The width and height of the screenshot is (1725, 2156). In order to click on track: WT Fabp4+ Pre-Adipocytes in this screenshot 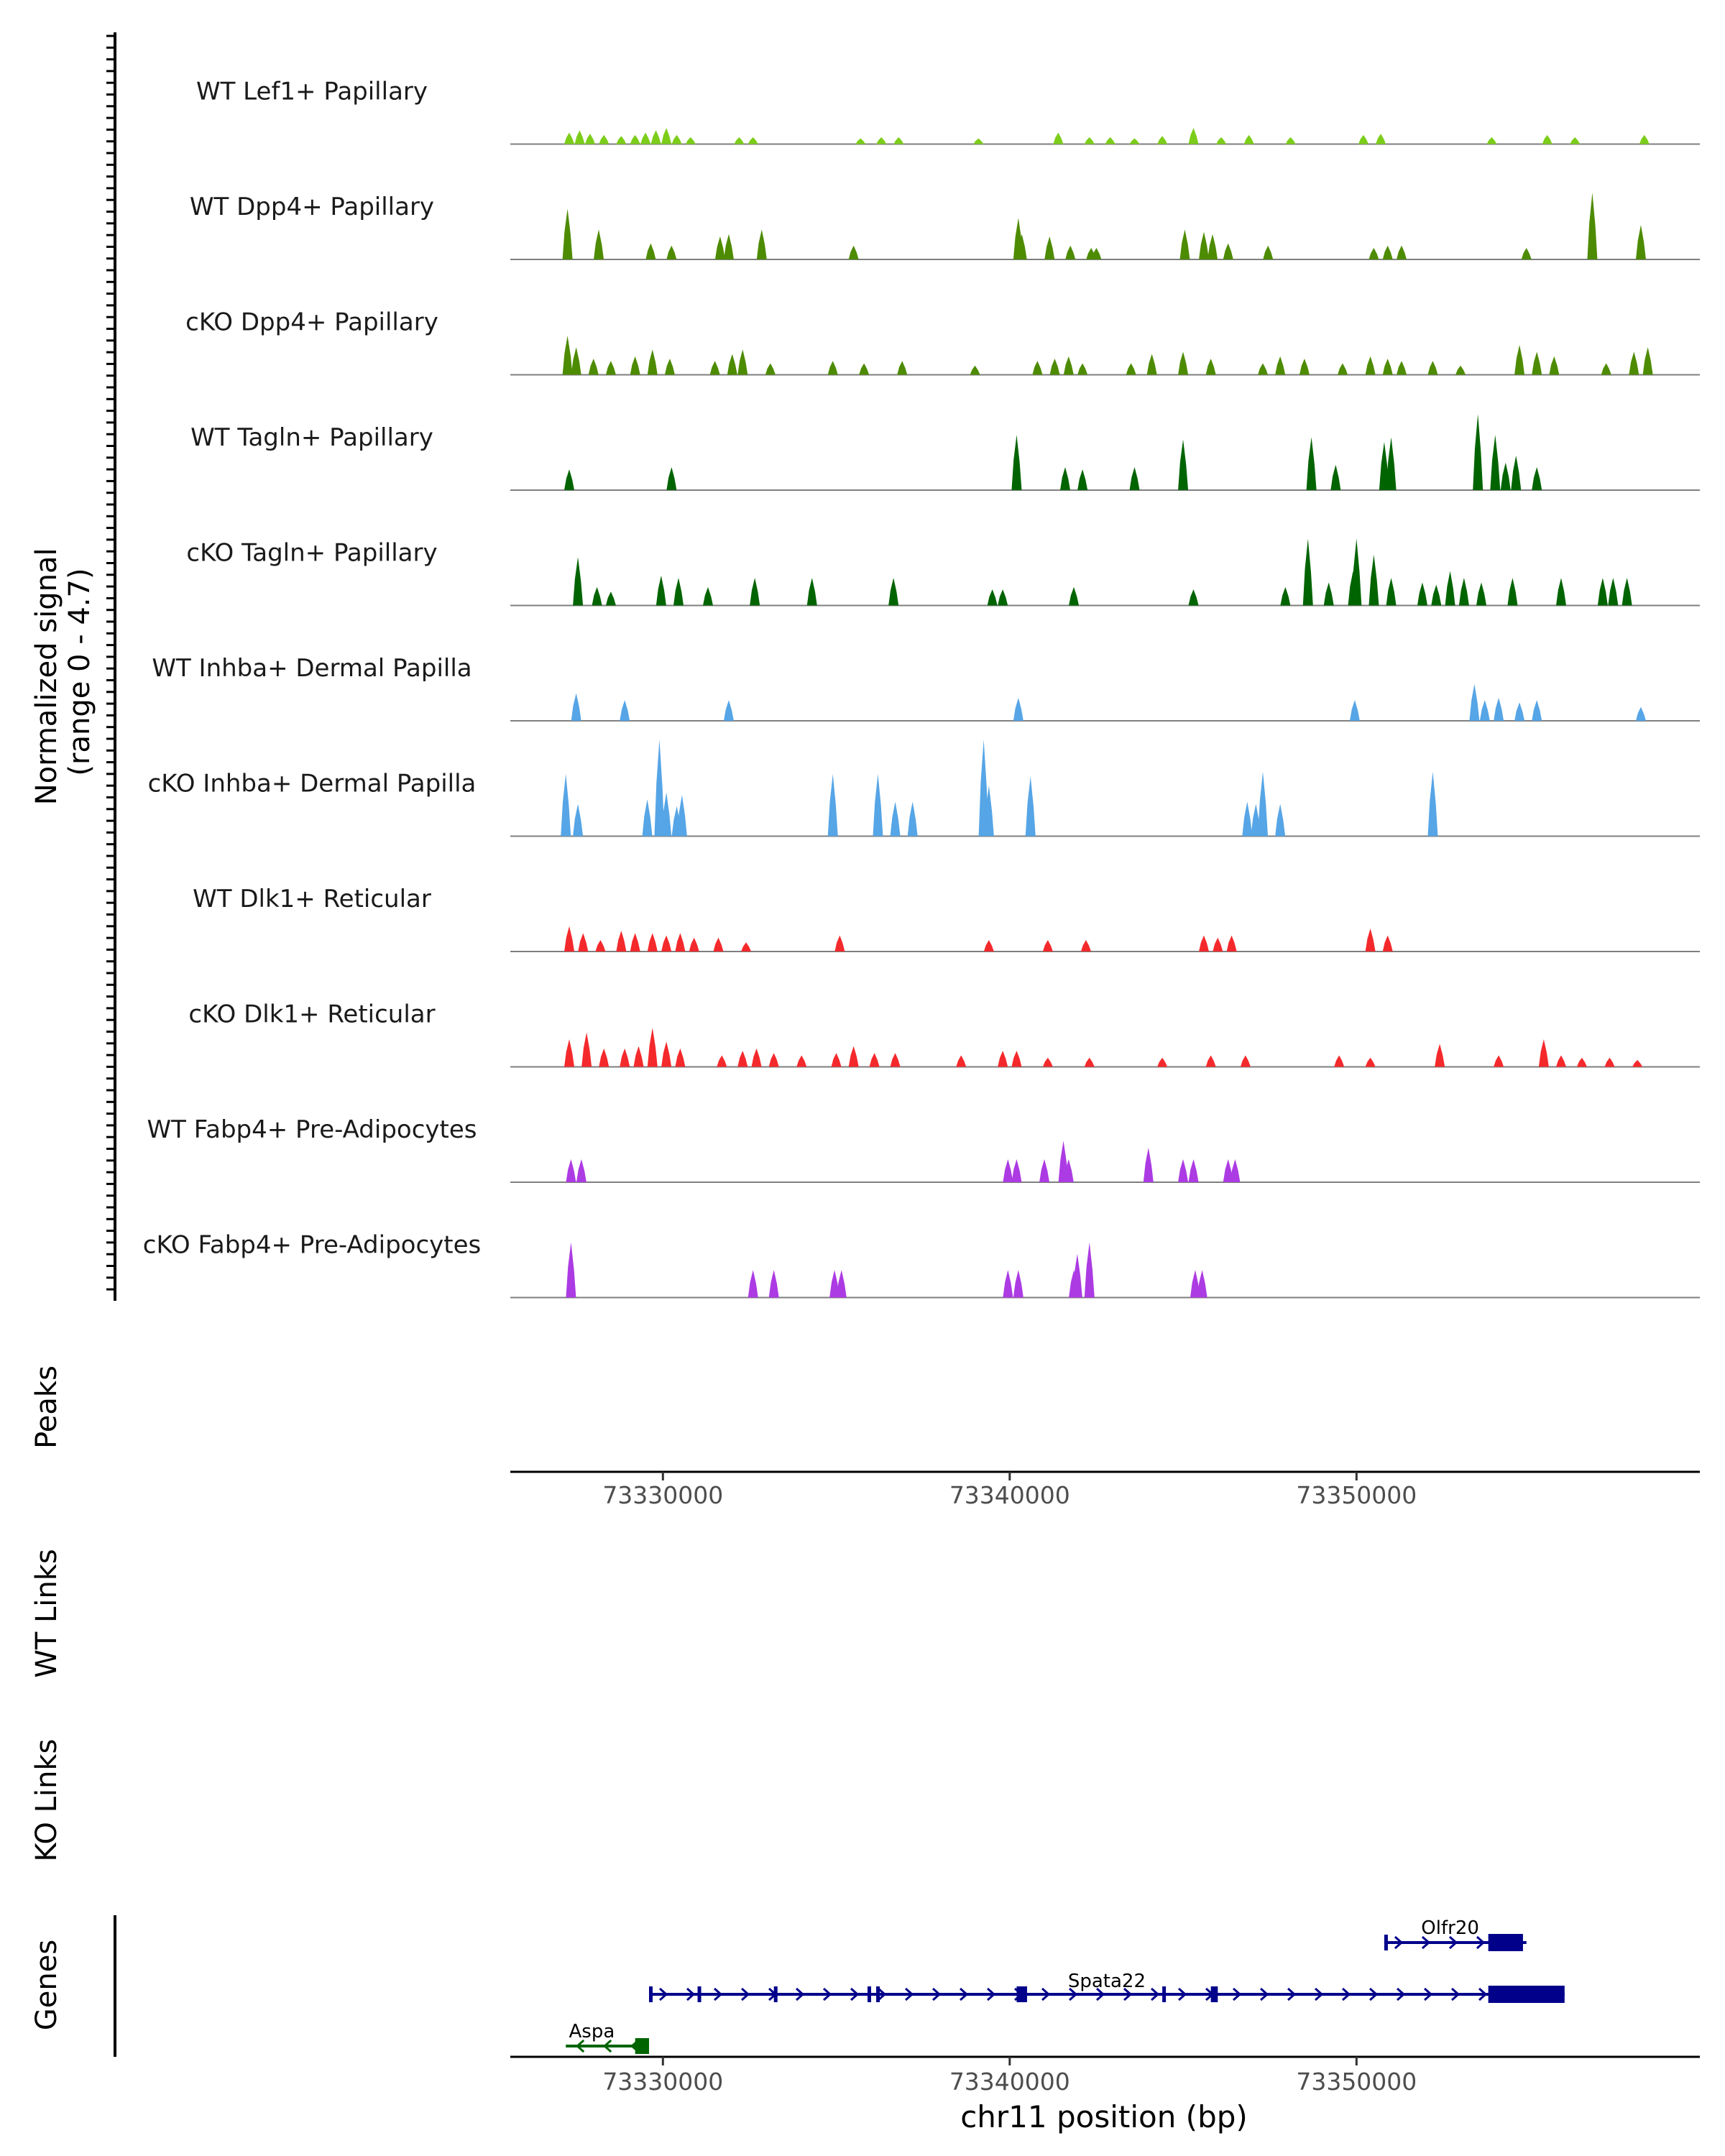, I will do `click(923, 1149)`.